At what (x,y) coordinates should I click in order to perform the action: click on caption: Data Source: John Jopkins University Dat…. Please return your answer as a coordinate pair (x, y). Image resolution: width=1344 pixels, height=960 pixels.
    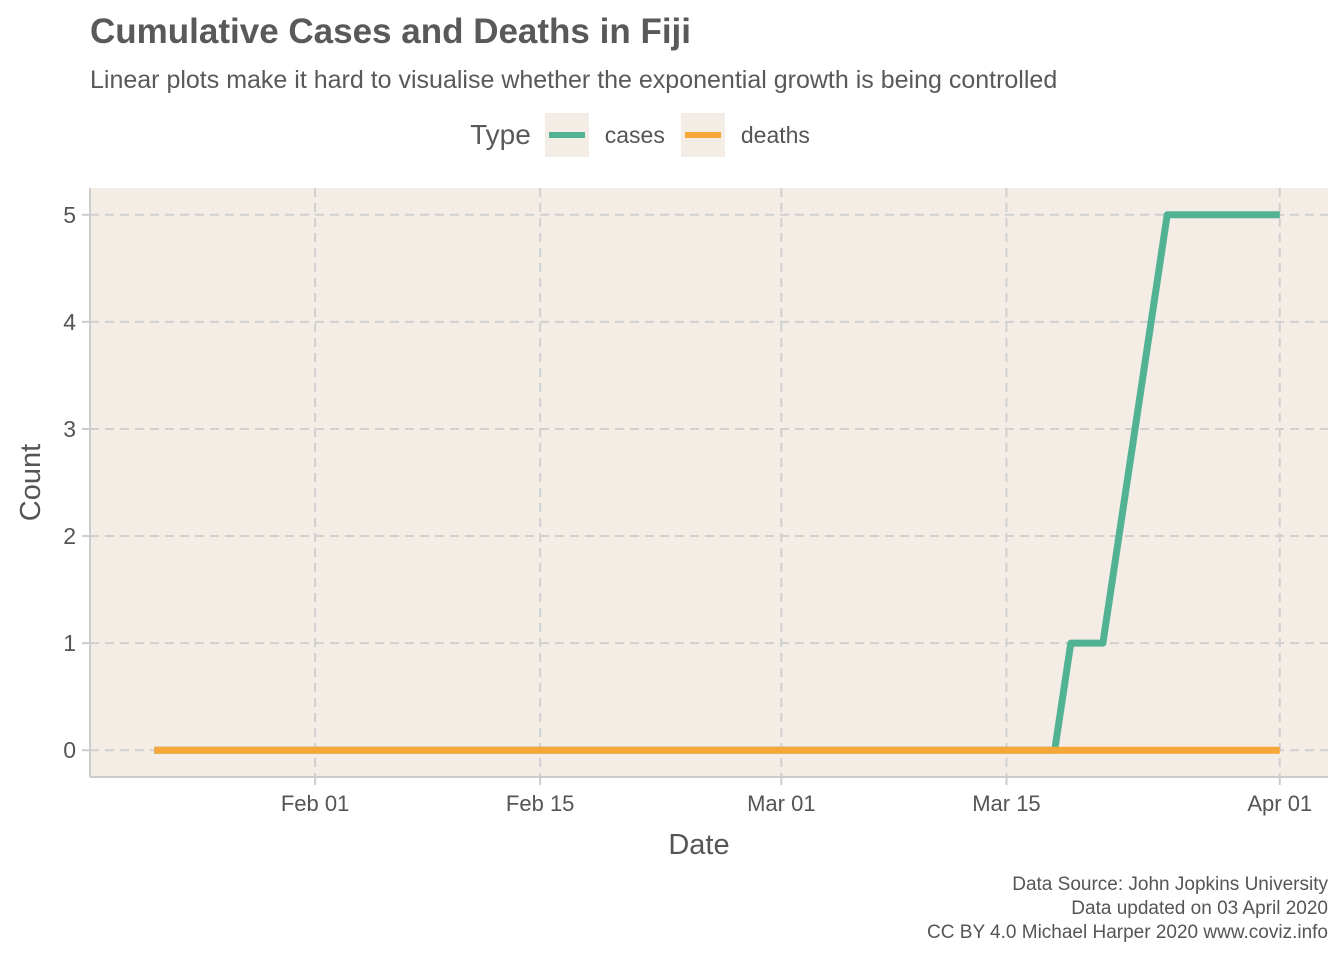
    Looking at the image, I should click on (1127, 909).